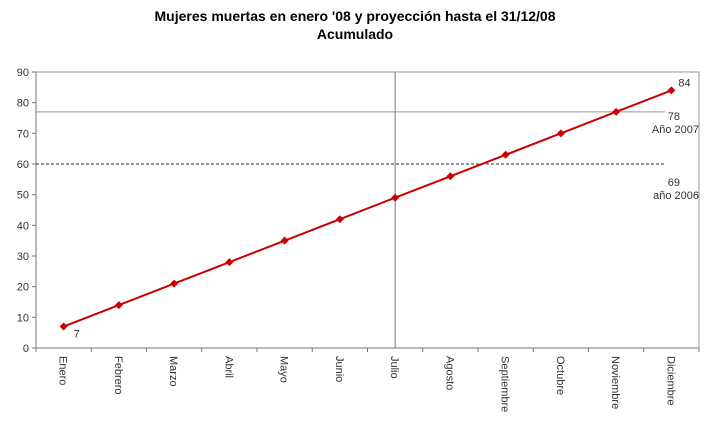  What do you see at coordinates (173, 371) in the screenshot?
I see `x-tick-label: Marzo` at bounding box center [173, 371].